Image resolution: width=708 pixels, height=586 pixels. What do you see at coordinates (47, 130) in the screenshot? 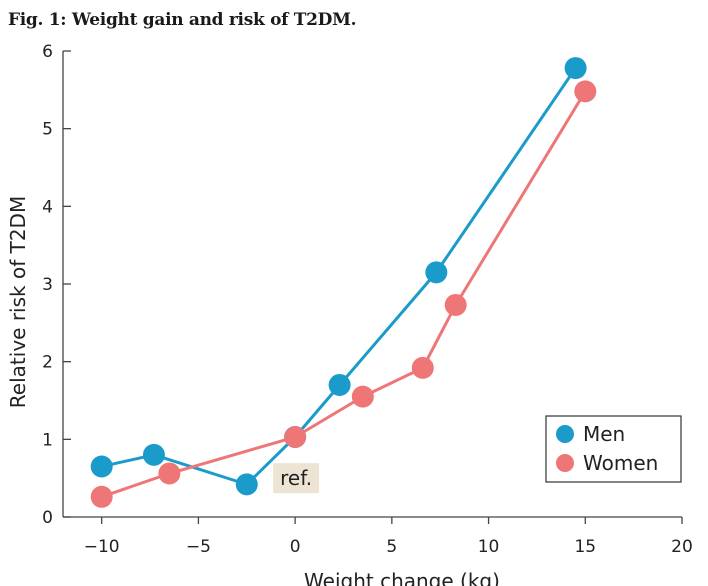
I see `y-tick-label: 5` at bounding box center [47, 130].